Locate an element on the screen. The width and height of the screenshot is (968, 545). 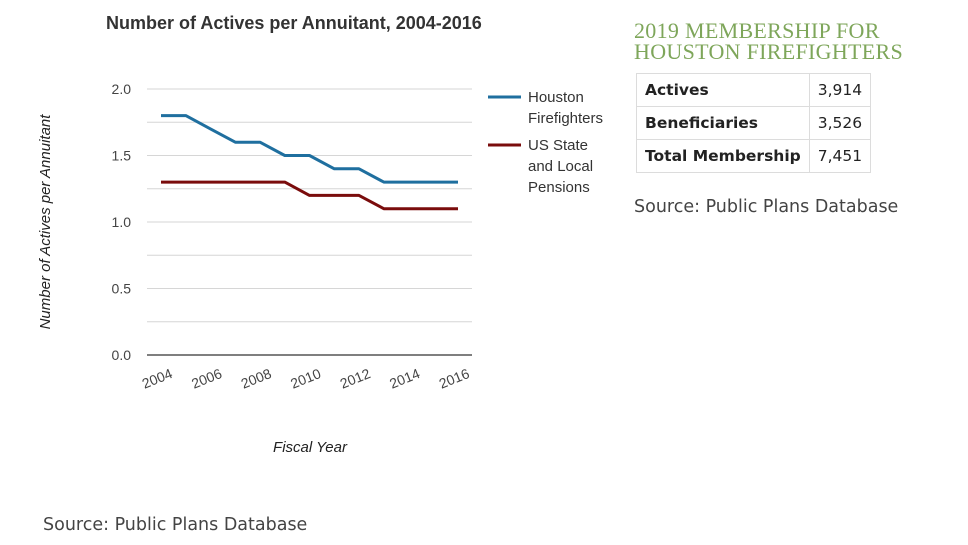
row-label: Total Membership is located at coordinates (723, 156).